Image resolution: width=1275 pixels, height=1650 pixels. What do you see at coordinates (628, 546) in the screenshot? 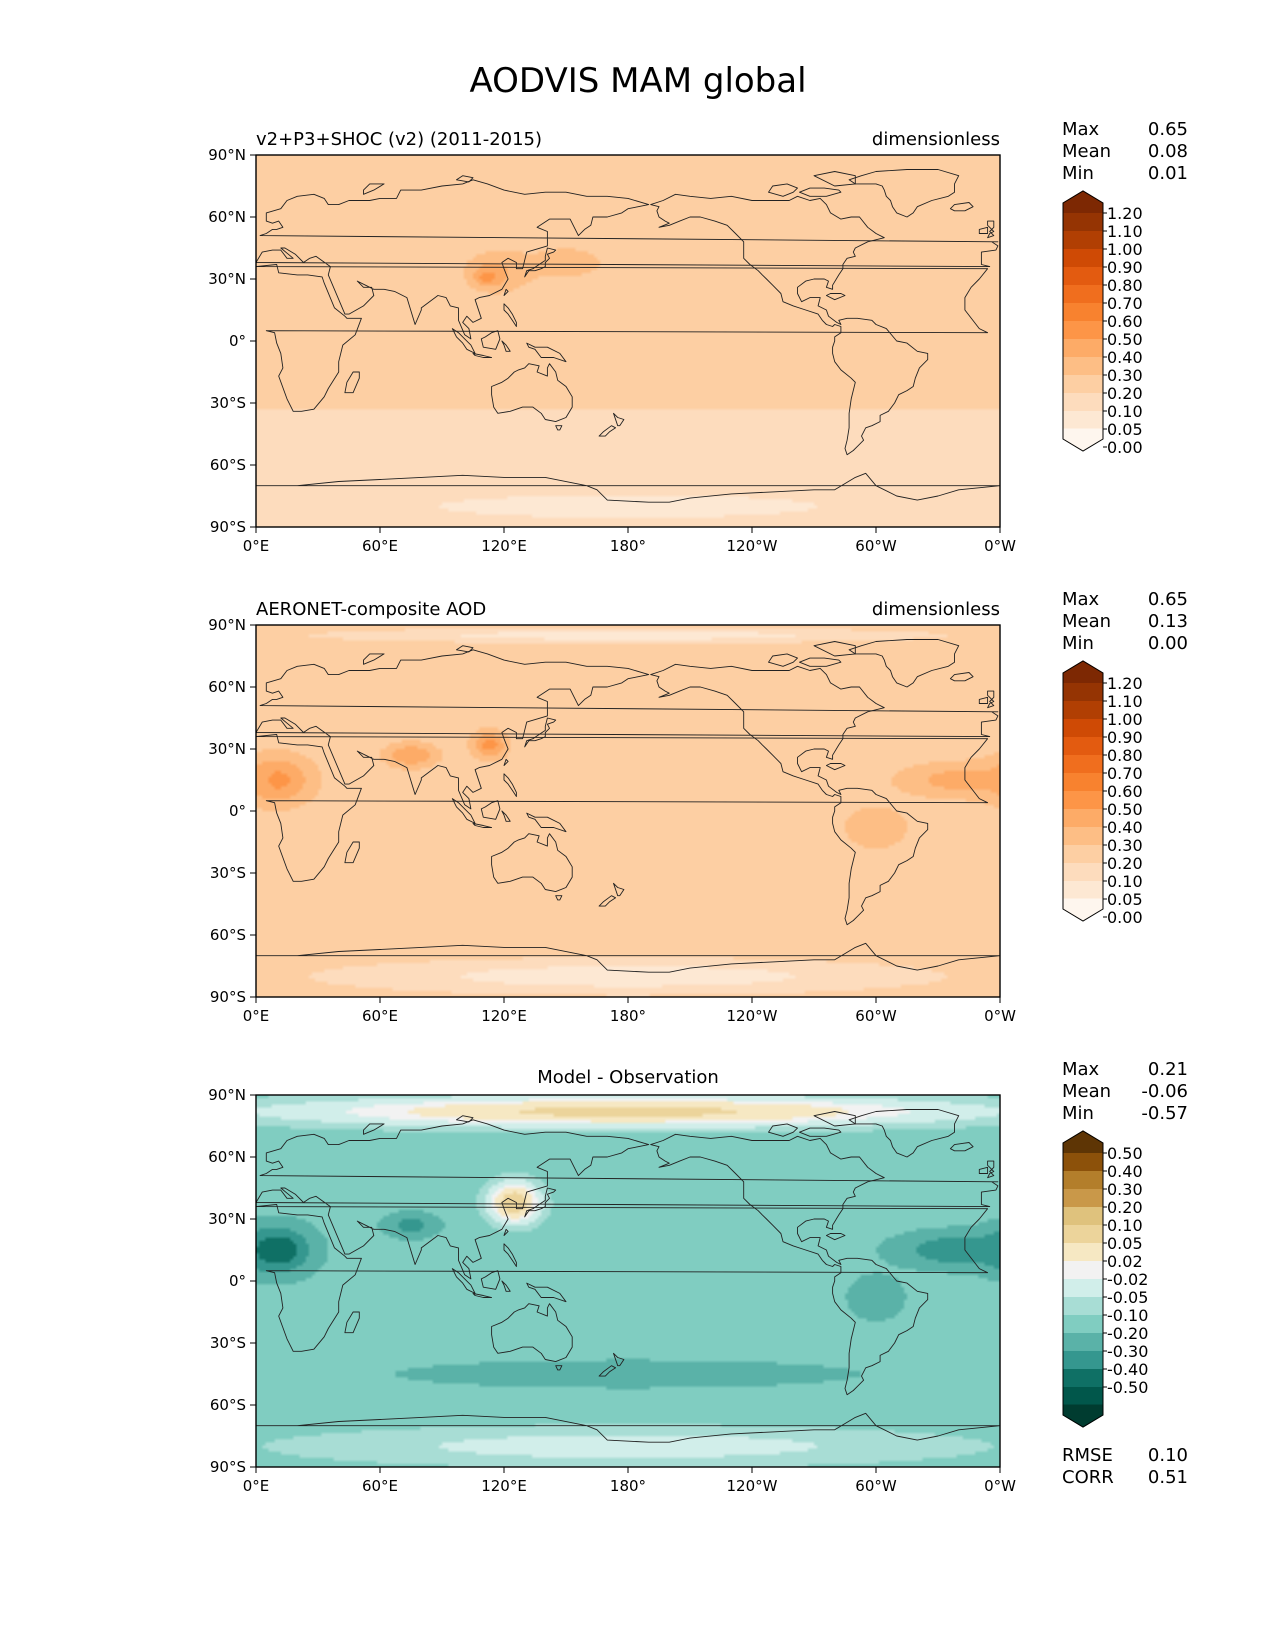
I see `x-tick-label: 180°` at bounding box center [628, 546].